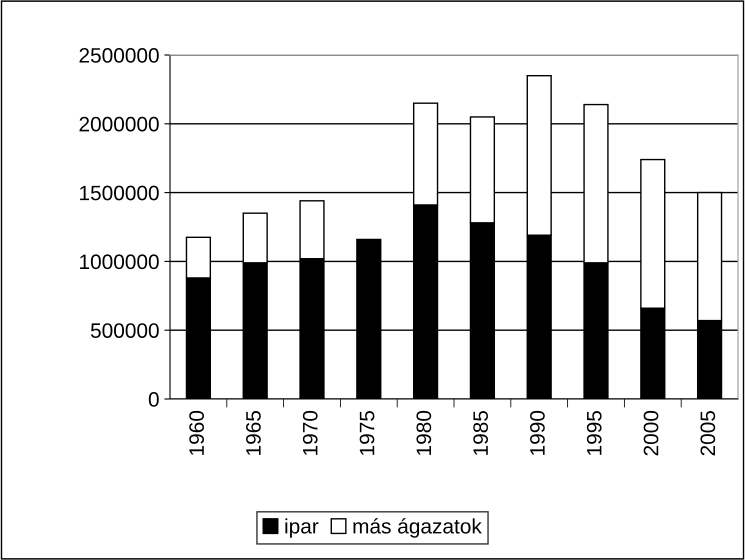 The width and height of the screenshot is (745, 560). What do you see at coordinates (537, 432) in the screenshot?
I see `x-tick-label: 1990` at bounding box center [537, 432].